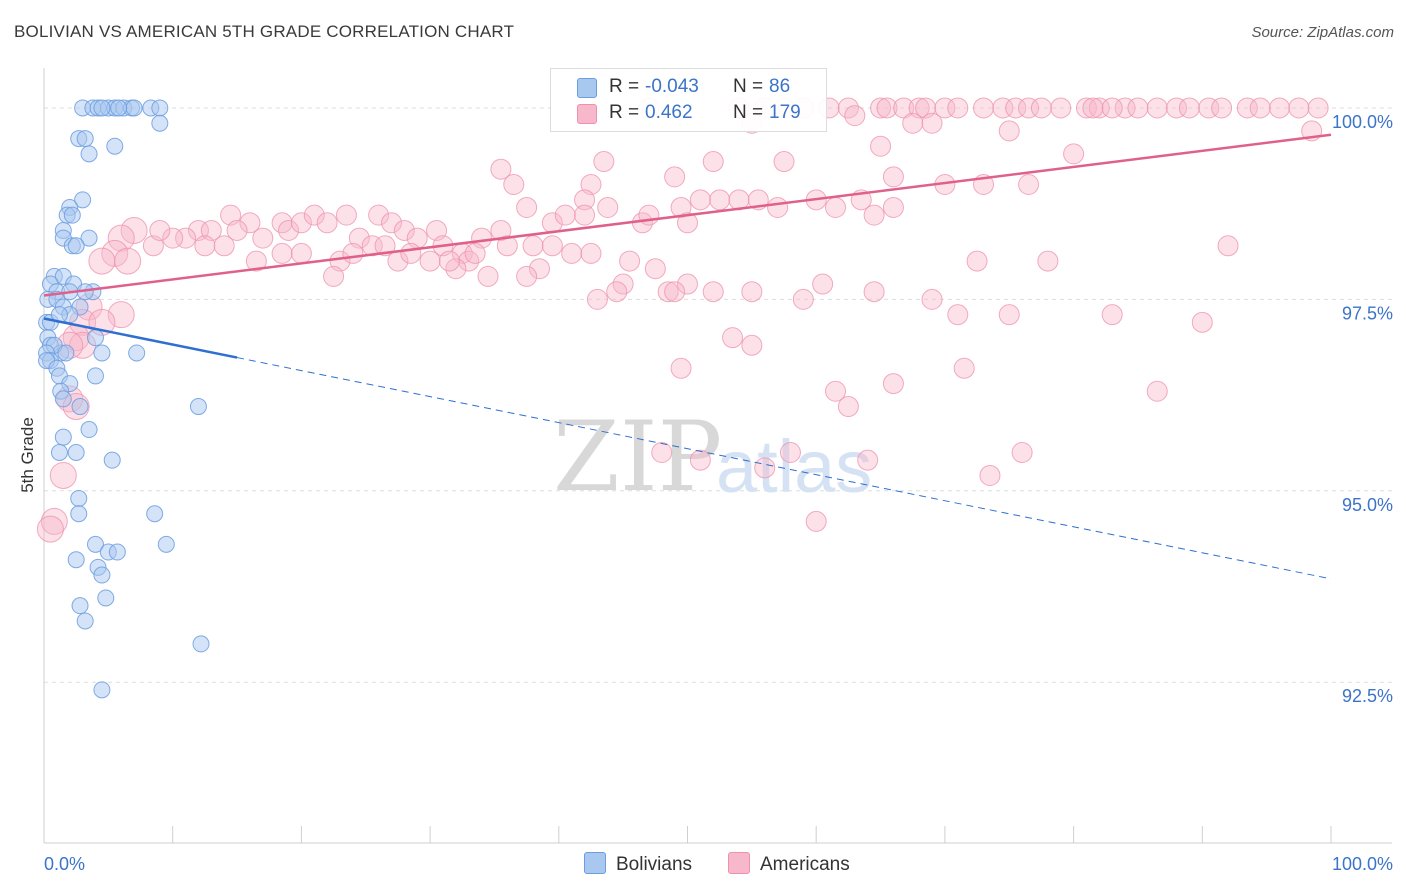 The width and height of the screenshot is (1406, 892). Describe the element at coordinates (595, 863) in the screenshot. I see `bolivians-legend-swatch` at that location.